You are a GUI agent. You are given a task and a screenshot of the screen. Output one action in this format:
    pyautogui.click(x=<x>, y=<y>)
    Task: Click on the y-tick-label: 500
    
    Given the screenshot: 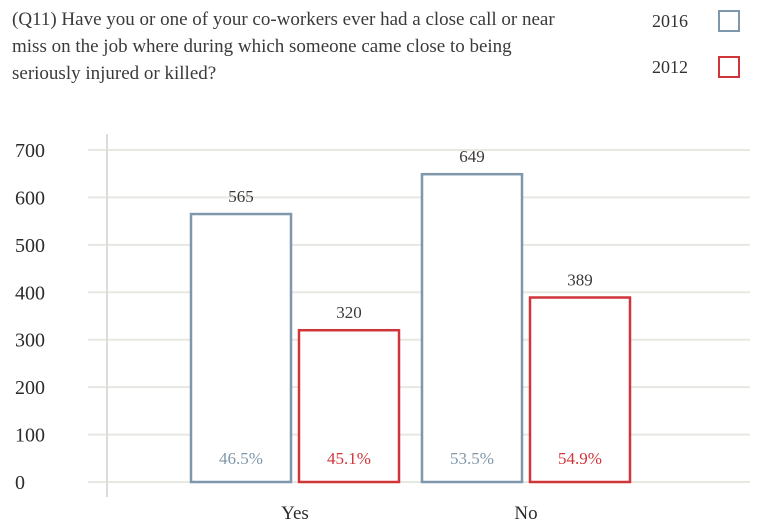 What is the action you would take?
    pyautogui.click(x=30, y=246)
    